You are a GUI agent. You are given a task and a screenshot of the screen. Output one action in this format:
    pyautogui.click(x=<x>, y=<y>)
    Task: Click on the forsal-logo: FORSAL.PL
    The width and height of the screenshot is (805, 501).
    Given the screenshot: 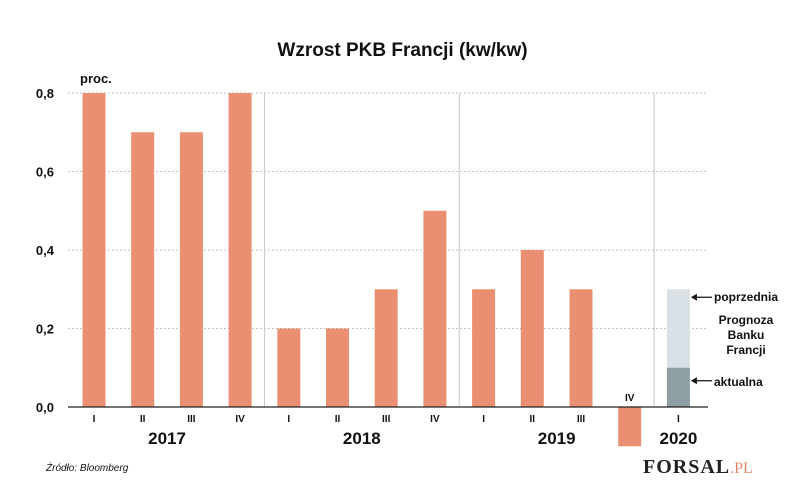 What is the action you would take?
    pyautogui.click(x=698, y=467)
    